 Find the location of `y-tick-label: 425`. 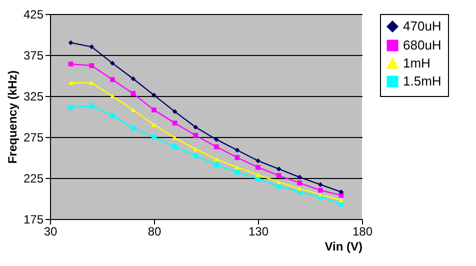

y-tick-label: 425 is located at coordinates (33, 15).